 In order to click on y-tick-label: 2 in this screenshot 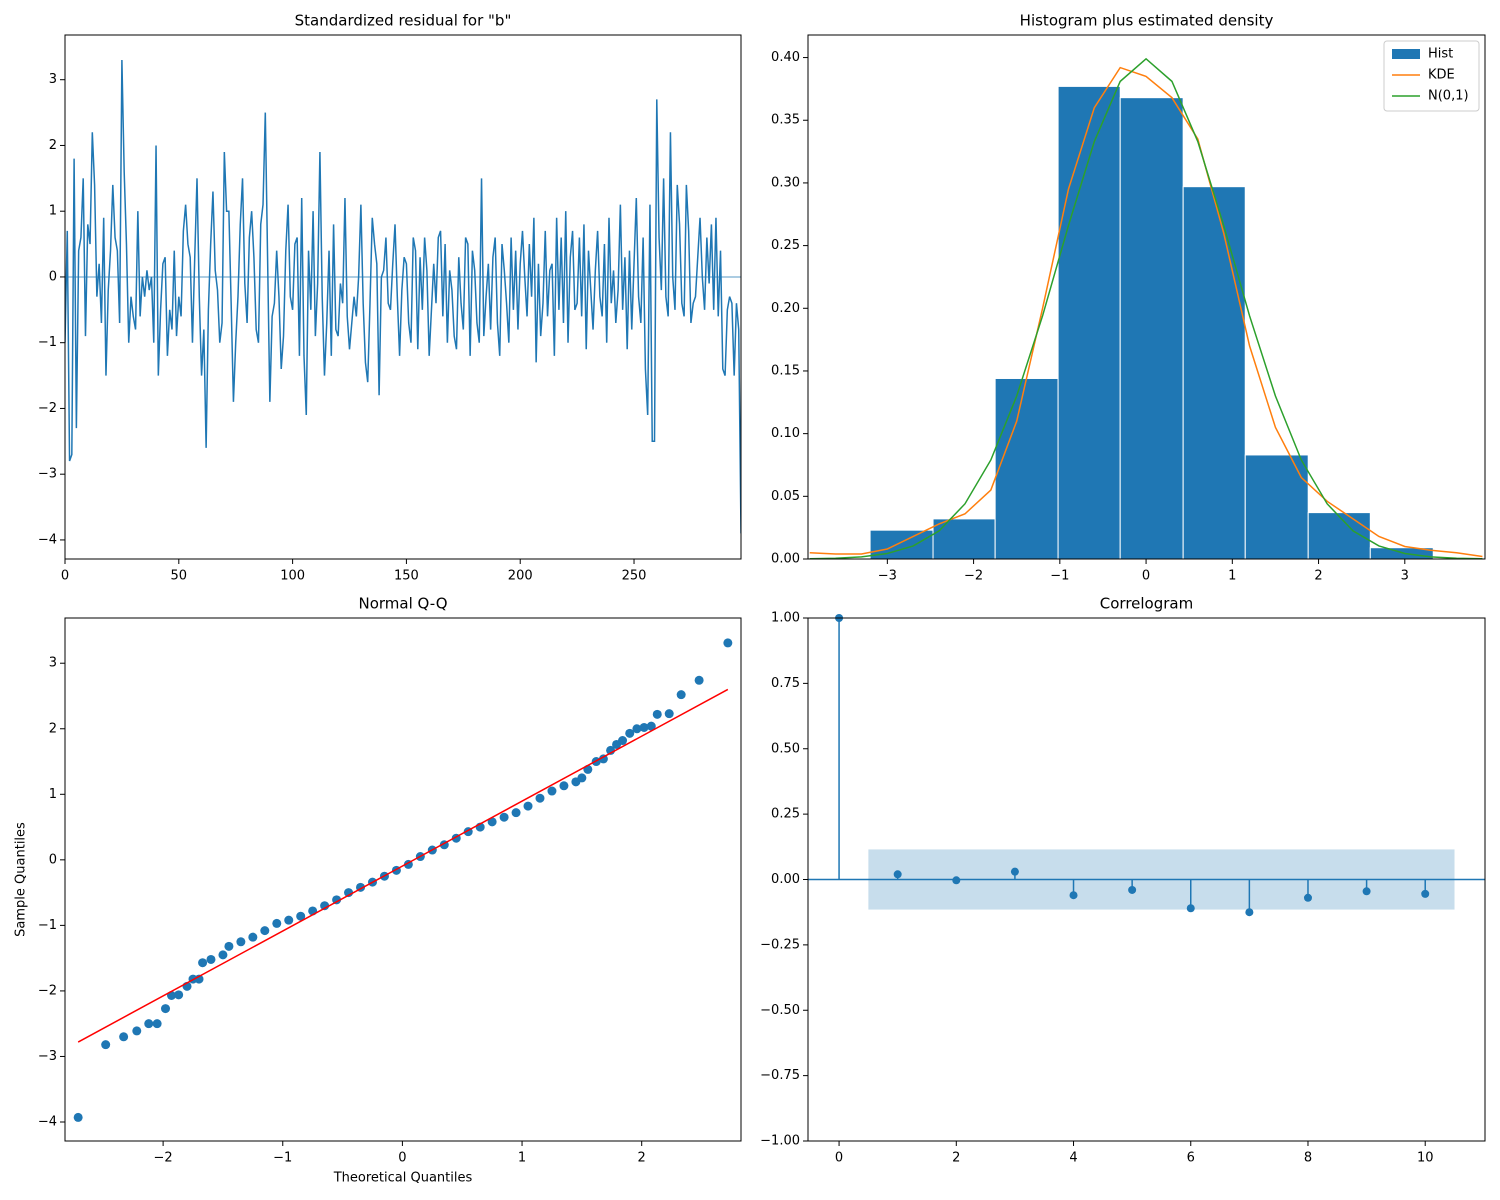, I will do `click(53, 145)`.